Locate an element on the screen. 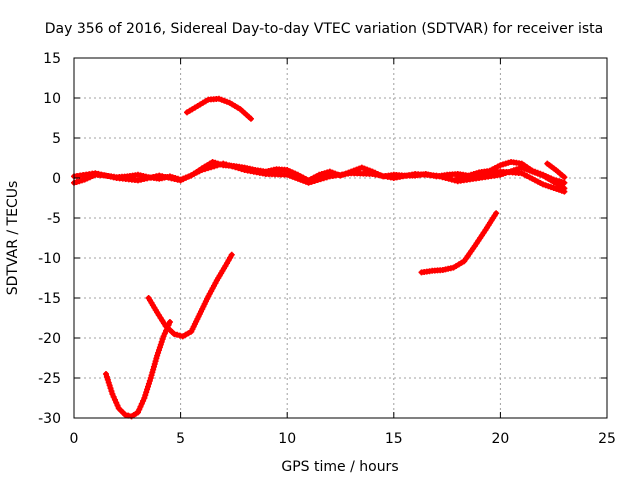  y-tick-label: -20 is located at coordinates (49, 339).